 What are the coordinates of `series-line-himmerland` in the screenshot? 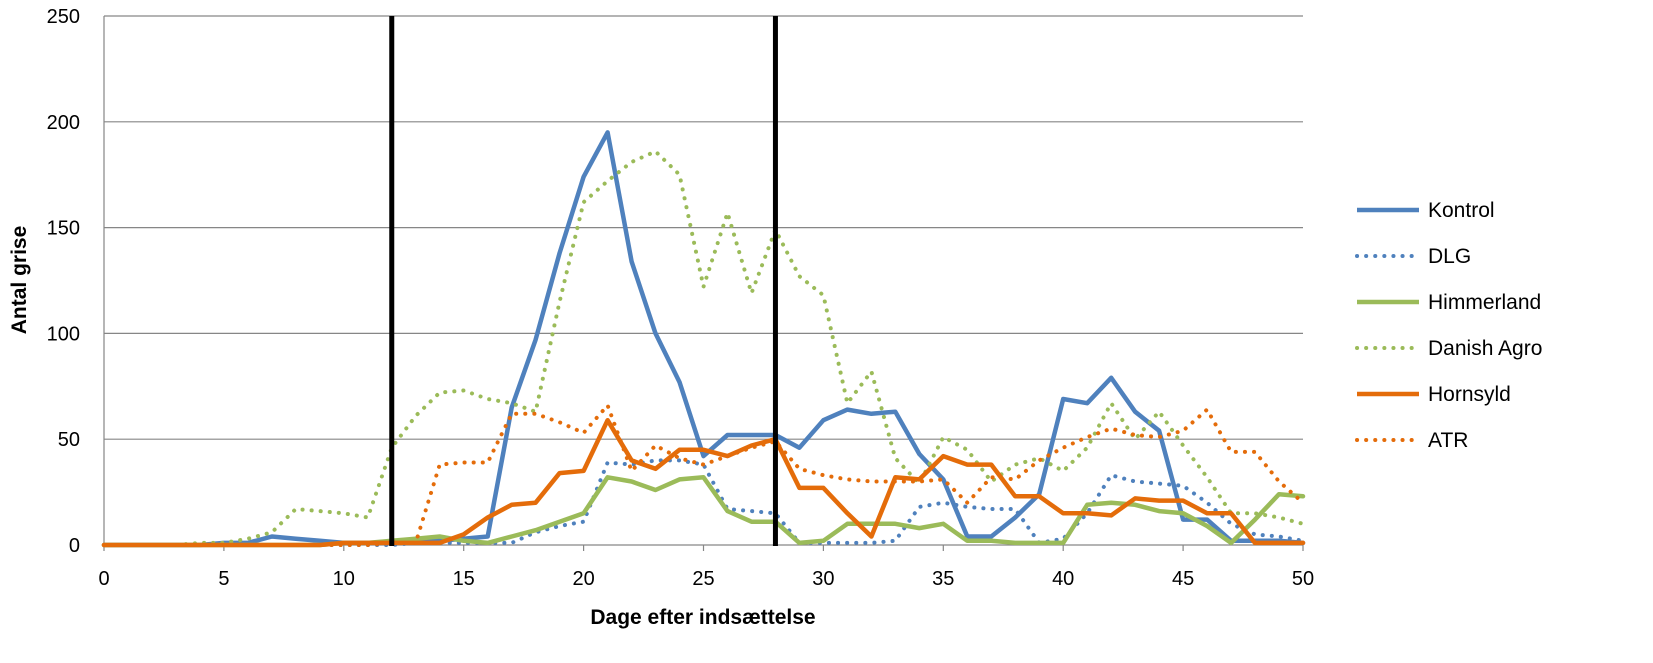 It's located at (703, 511).